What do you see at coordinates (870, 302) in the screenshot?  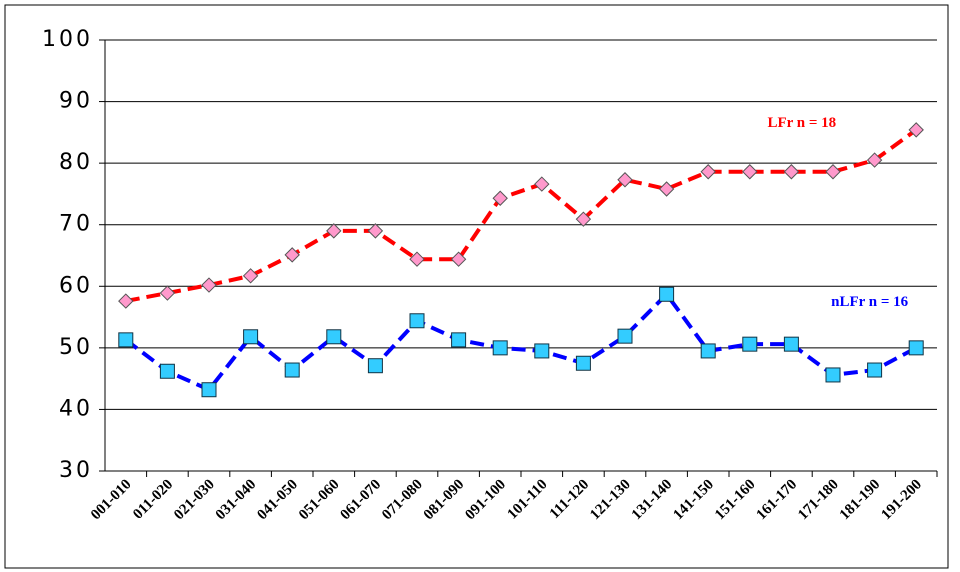 I see `series-label: nLFr n = 16` at bounding box center [870, 302].